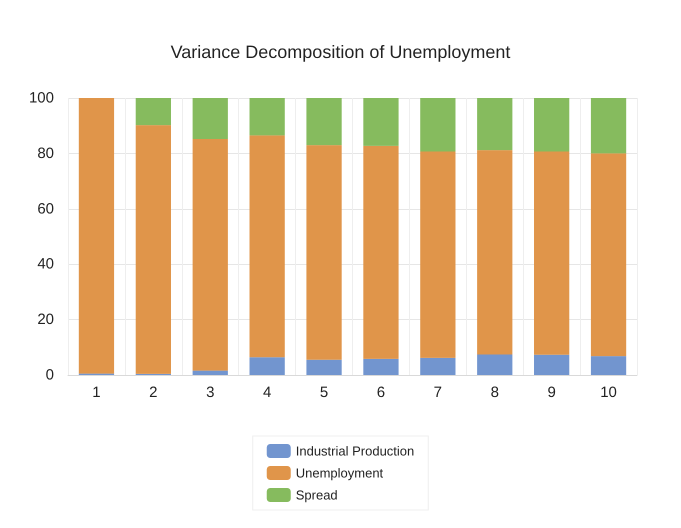 The image size is (681, 528). I want to click on y-tick-label: 80, so click(45, 153).